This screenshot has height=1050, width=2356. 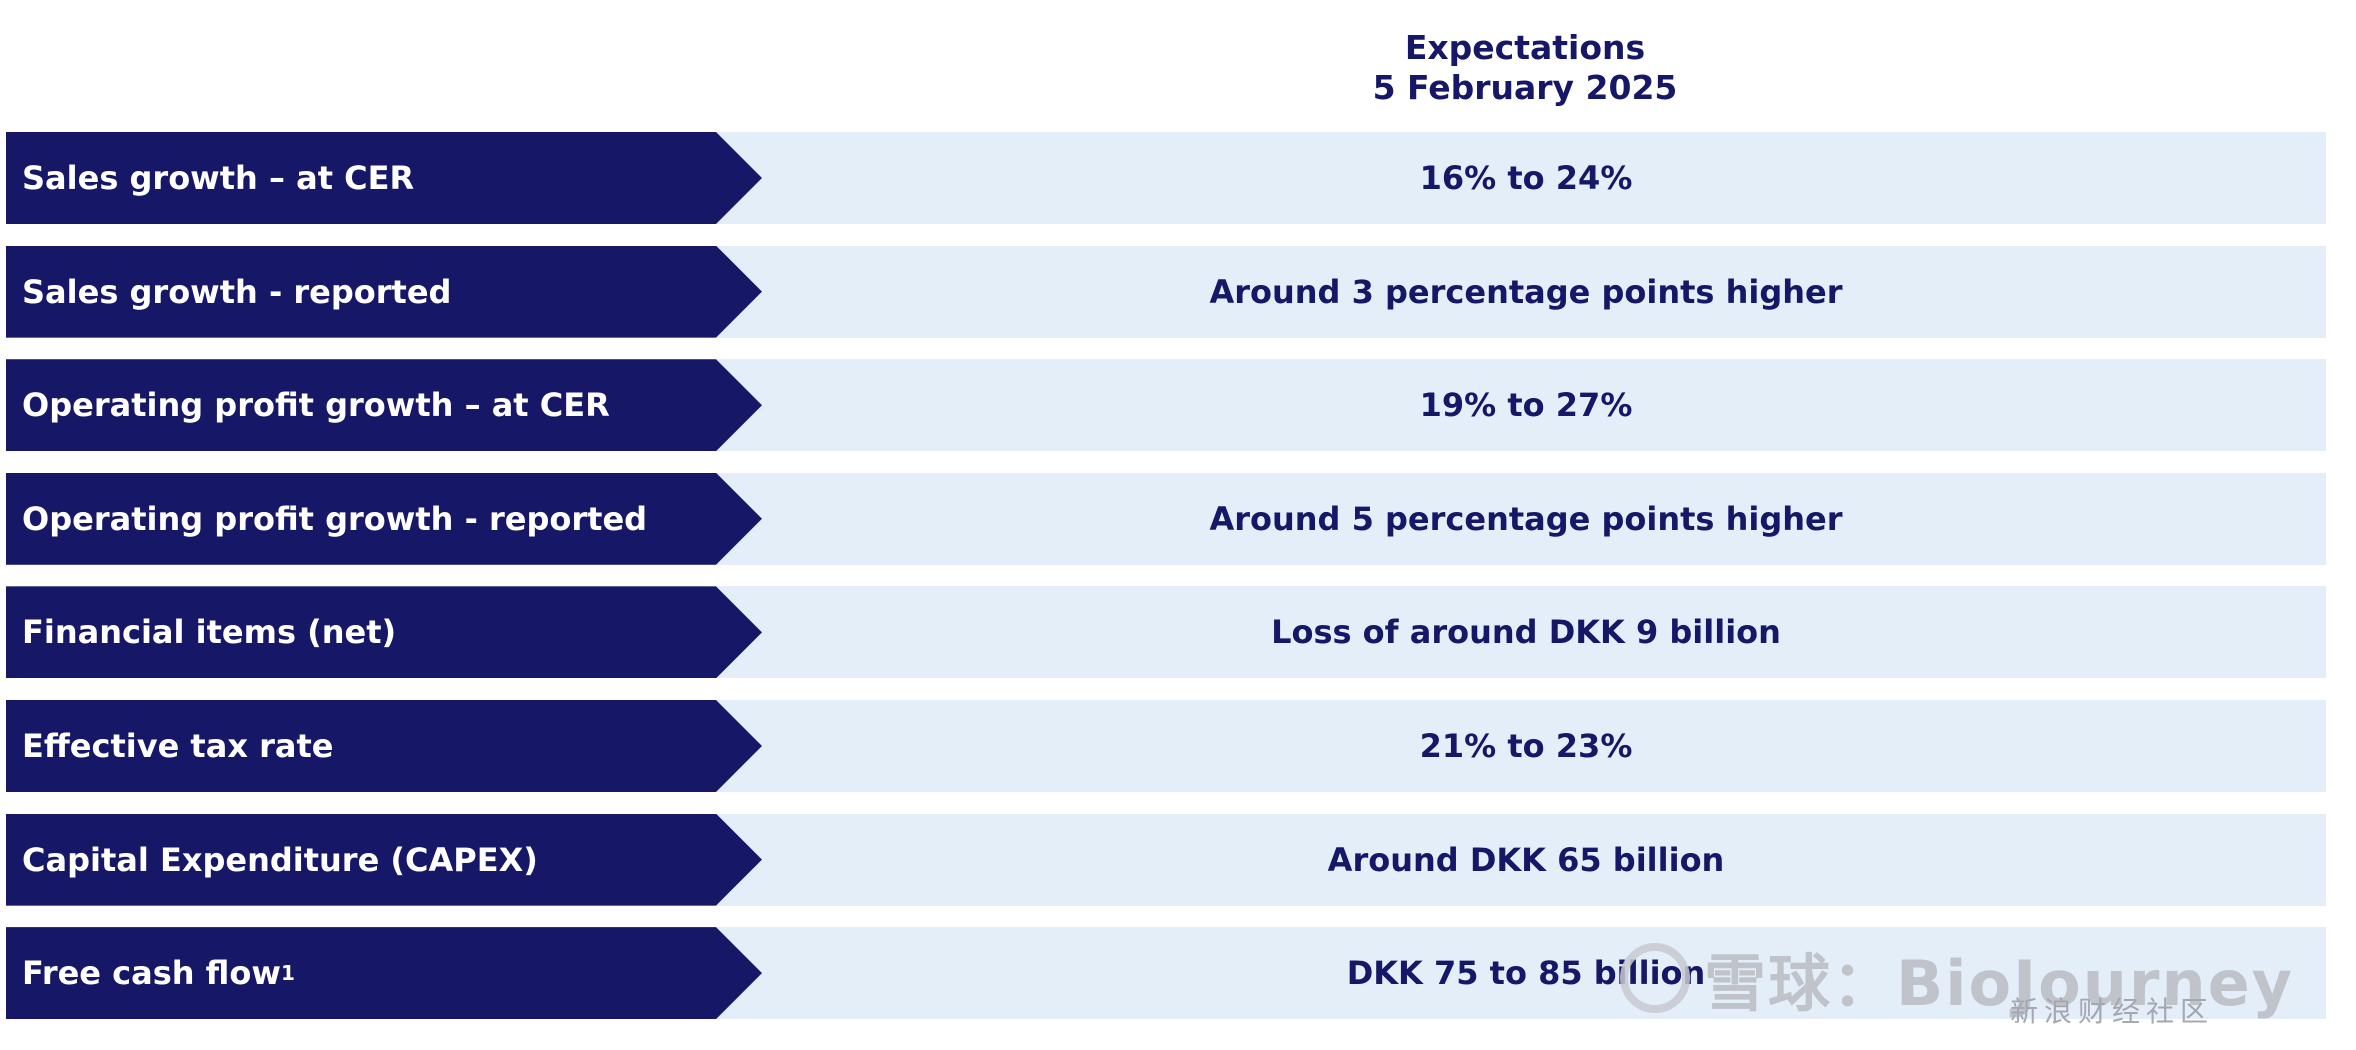 What do you see at coordinates (384, 632) in the screenshot?
I see `row-label: Financial items (net)` at bounding box center [384, 632].